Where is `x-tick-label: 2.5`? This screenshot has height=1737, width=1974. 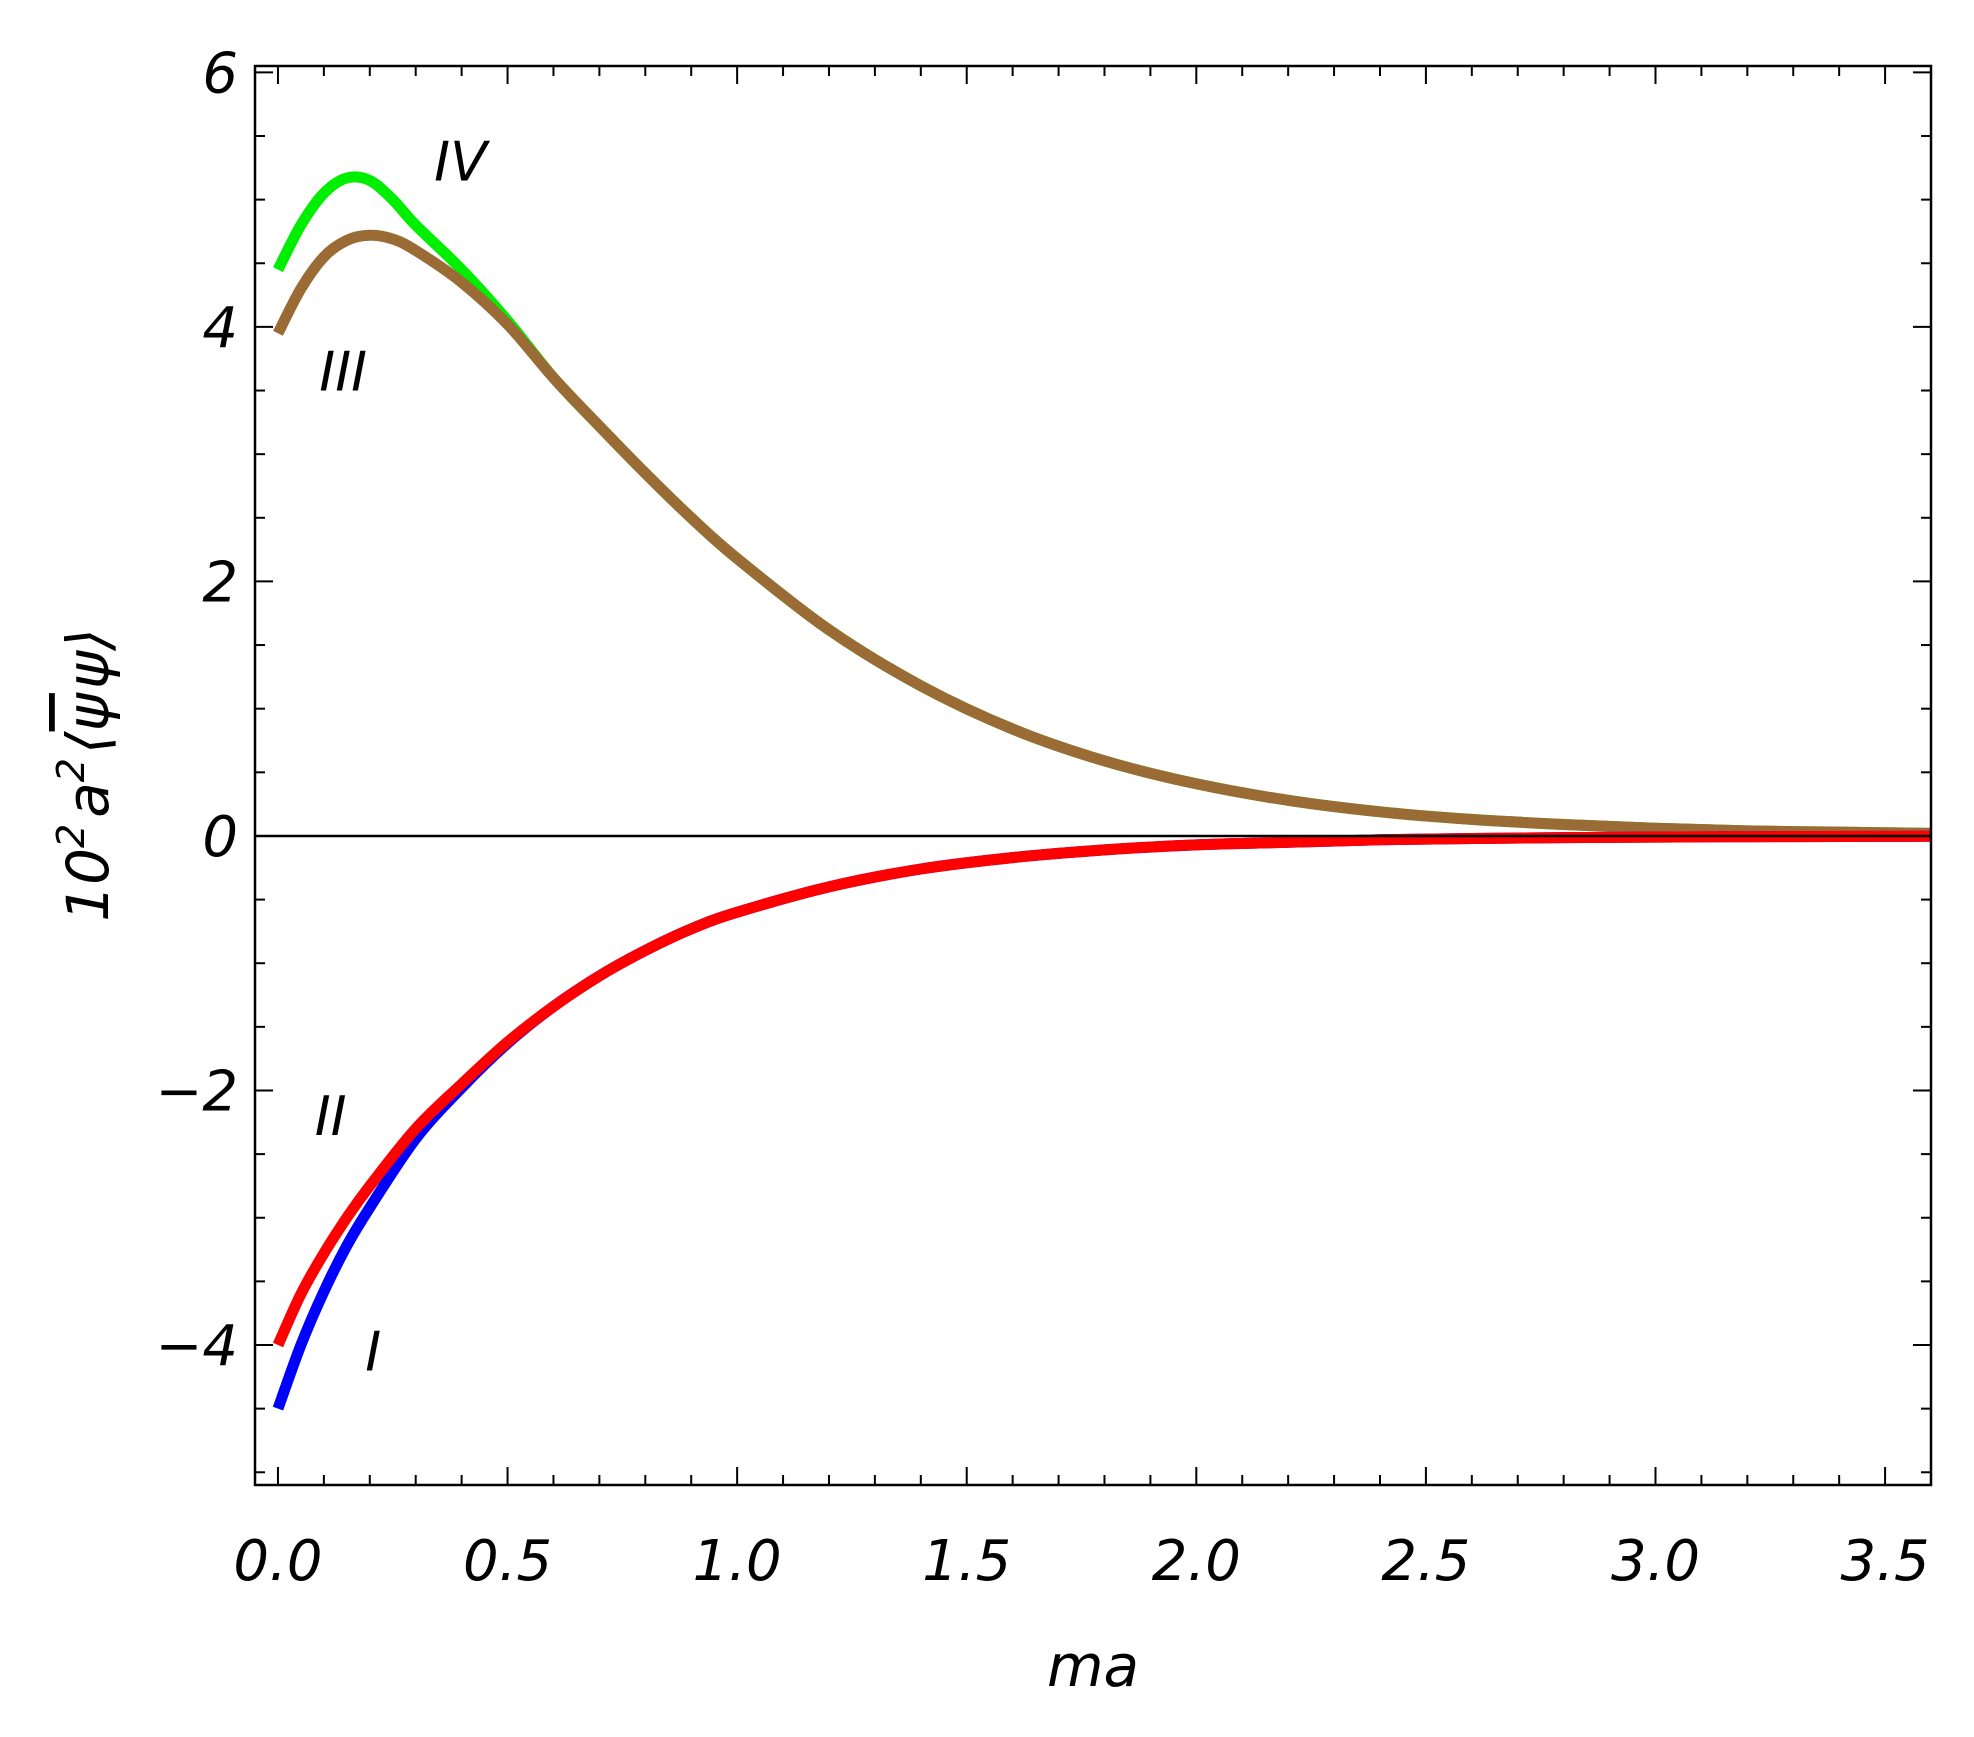
x-tick-label: 2.5 is located at coordinates (1425, 1561).